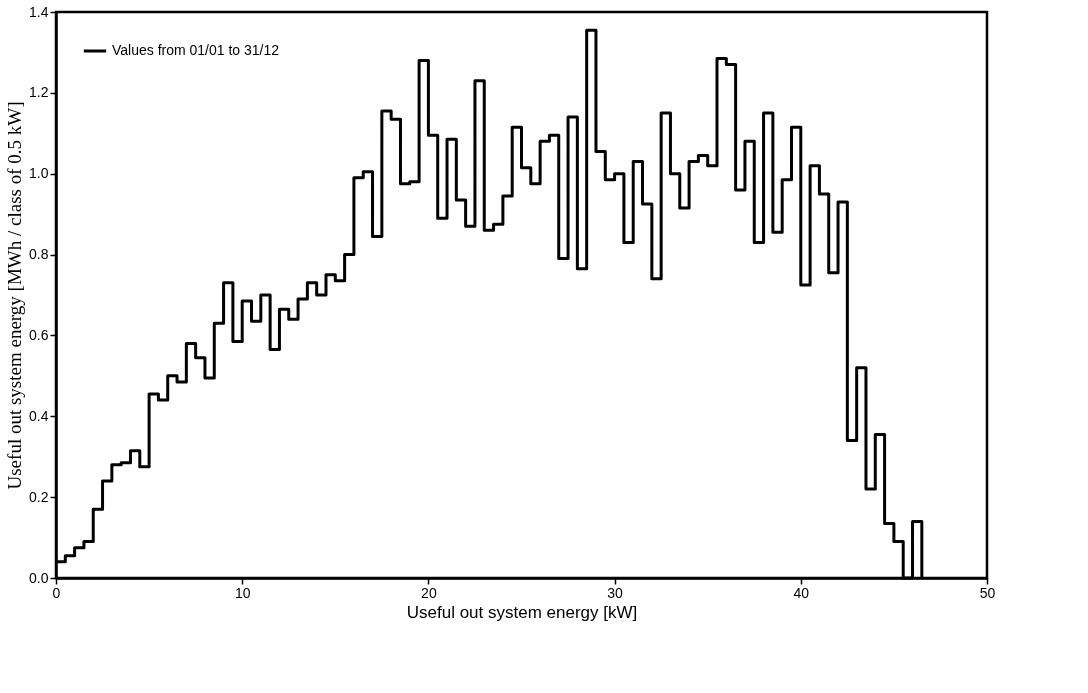 This screenshot has width=1088, height=693. Describe the element at coordinates (39, 415) in the screenshot. I see `y-tick-label: 0.4` at that location.